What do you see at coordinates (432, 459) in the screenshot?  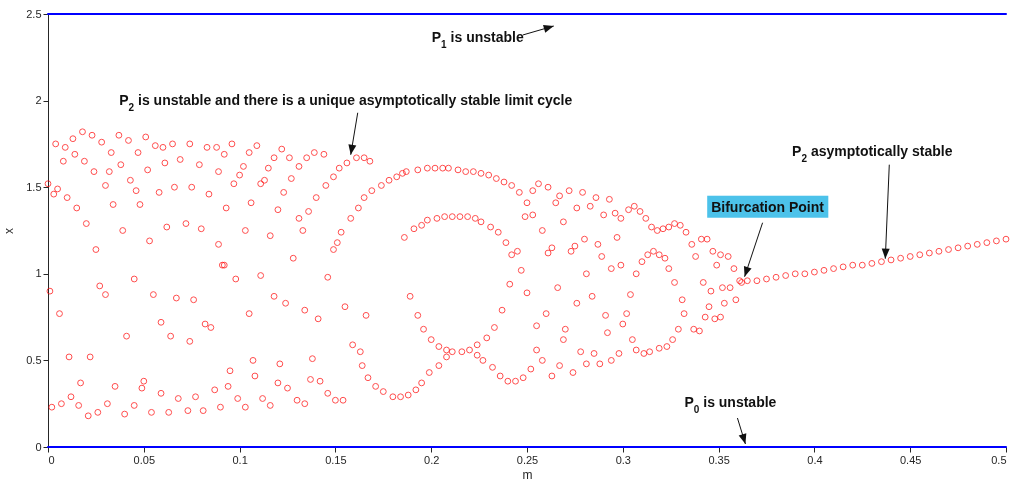 I see `x-tick-label: 0.2` at bounding box center [432, 459].